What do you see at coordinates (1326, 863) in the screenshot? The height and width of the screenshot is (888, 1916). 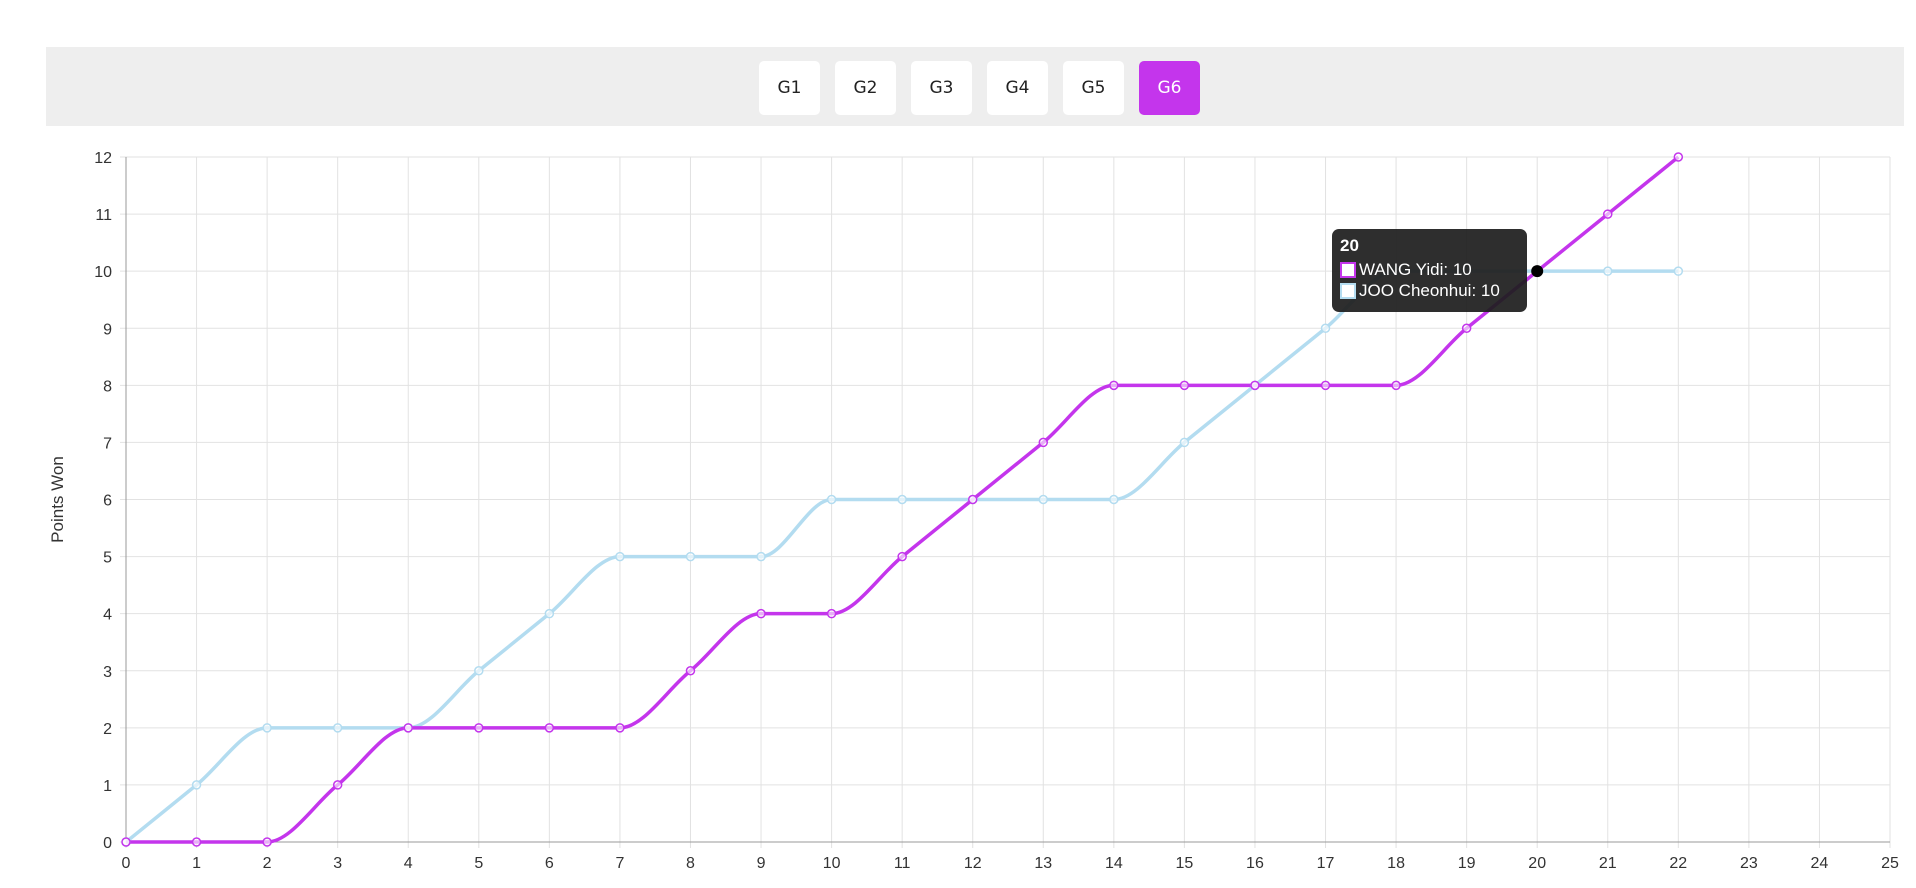 I see `x-tick-label: 17` at bounding box center [1326, 863].